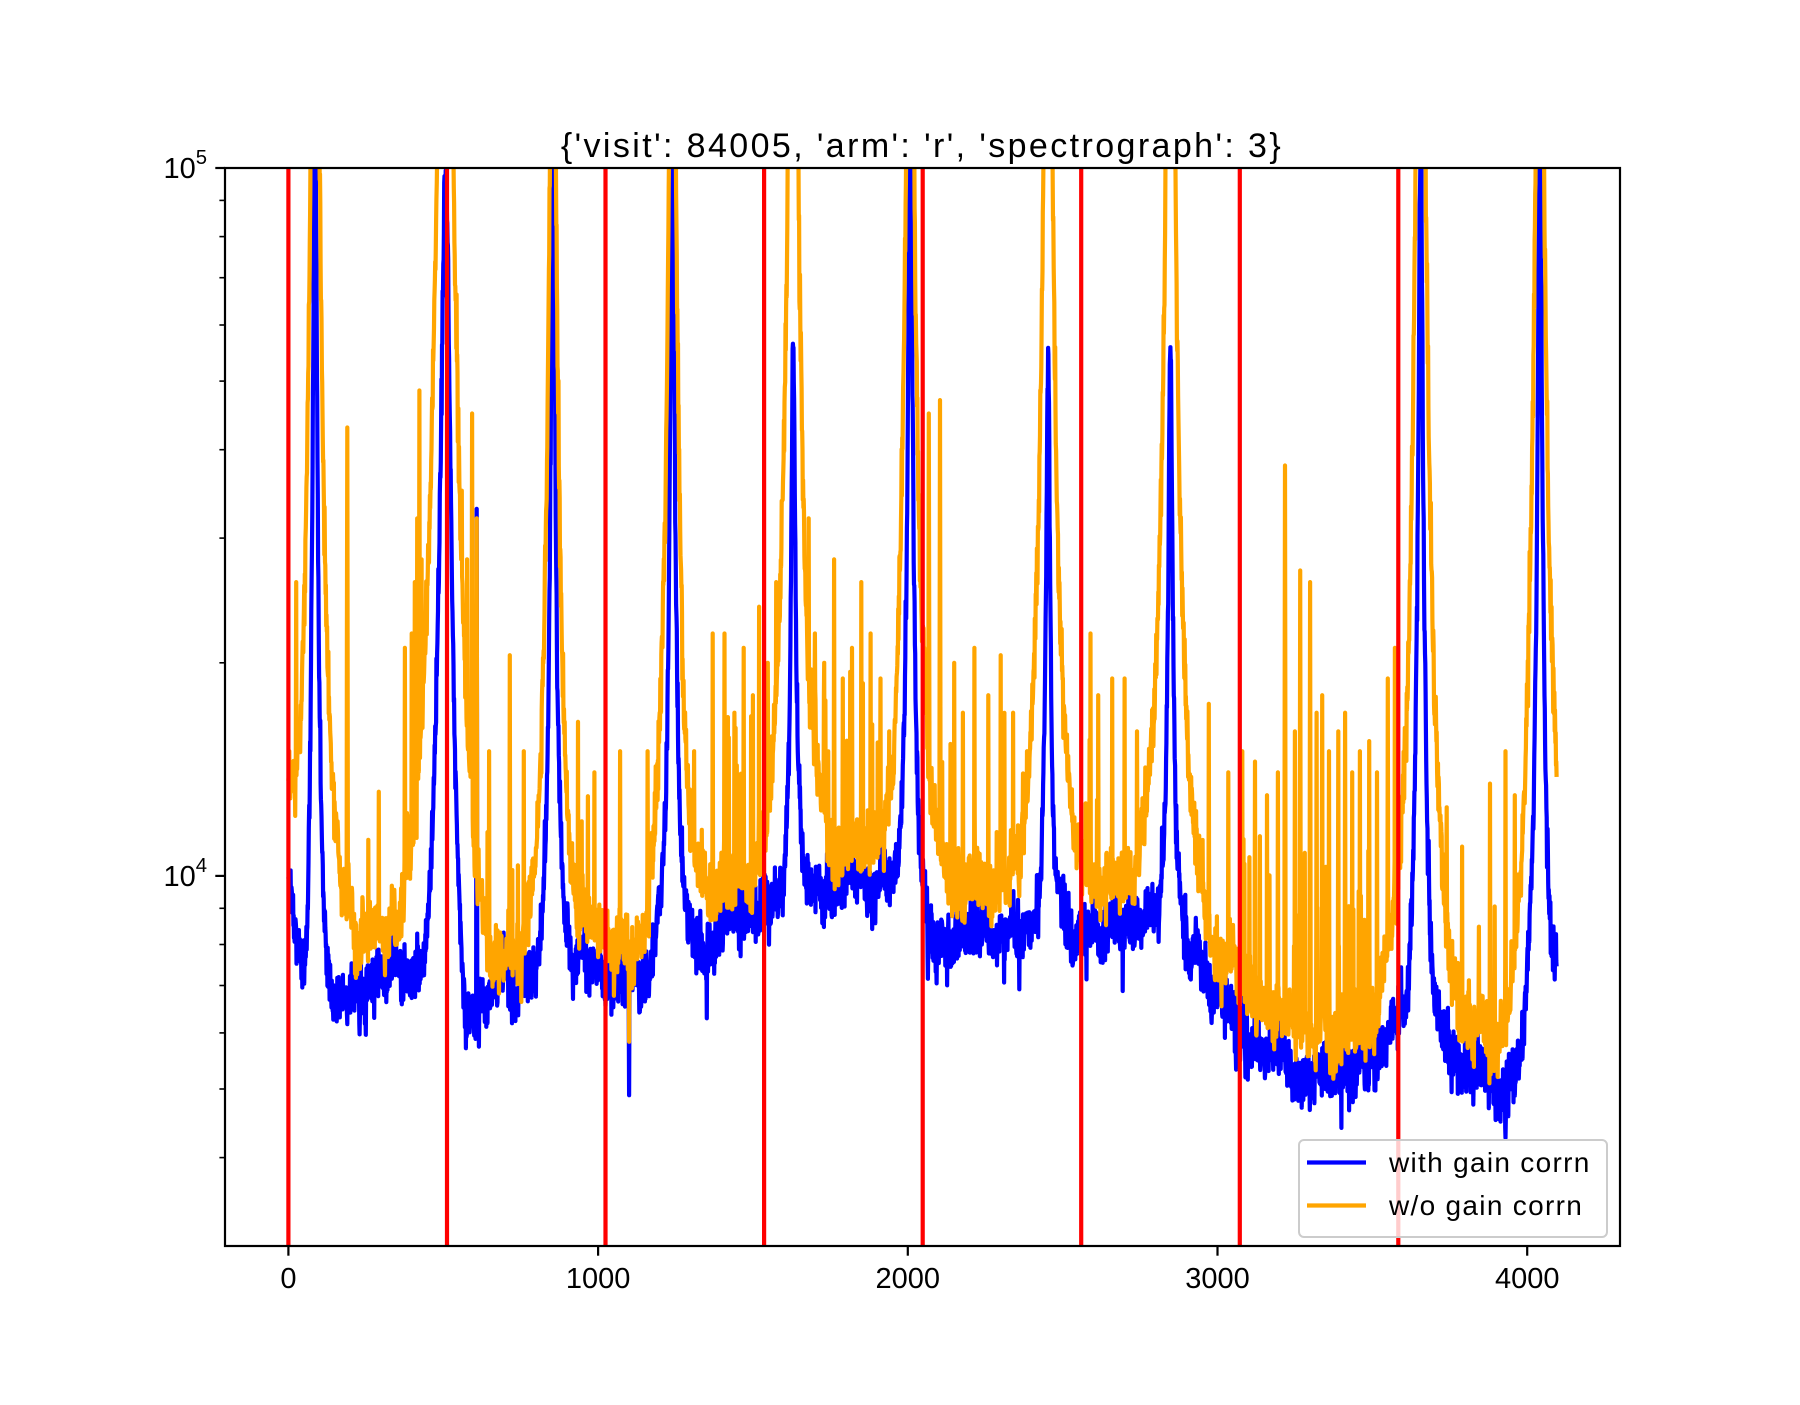  Describe the element at coordinates (1489, 1162) in the screenshot. I see `svg-text: with gain corrn` at that location.